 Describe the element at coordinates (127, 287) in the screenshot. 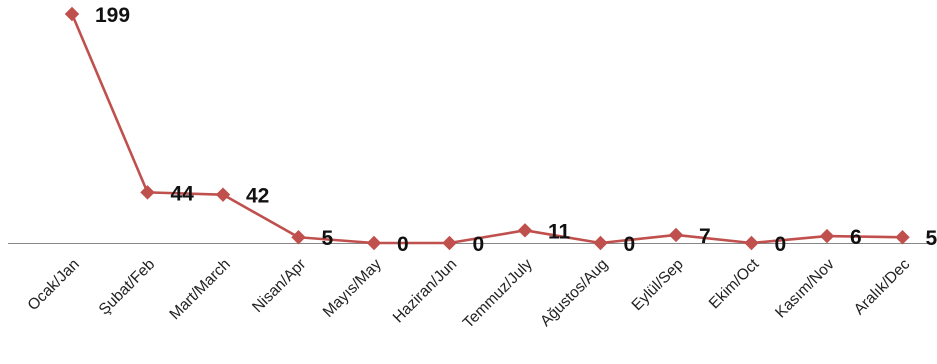

I see `x-tick-label: Şubat/Feb` at that location.